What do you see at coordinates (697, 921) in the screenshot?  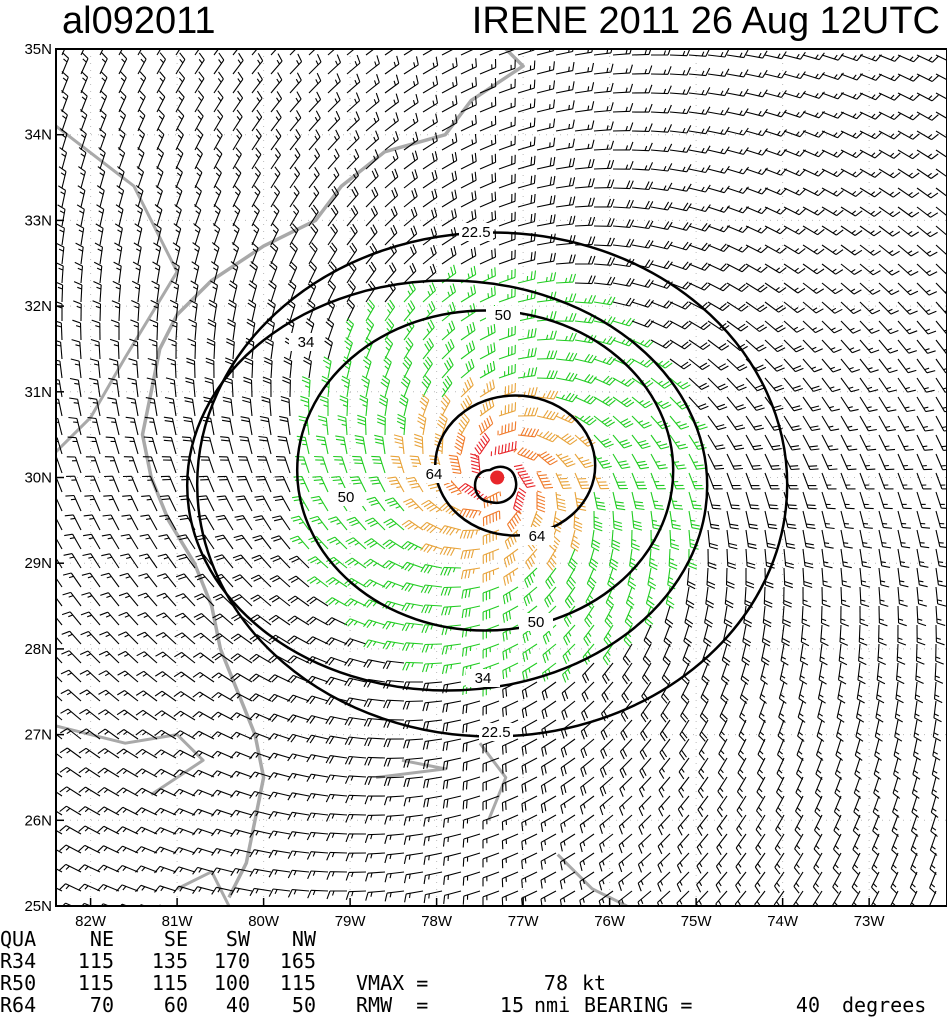 I see `lon-tick-label: 75W` at bounding box center [697, 921].